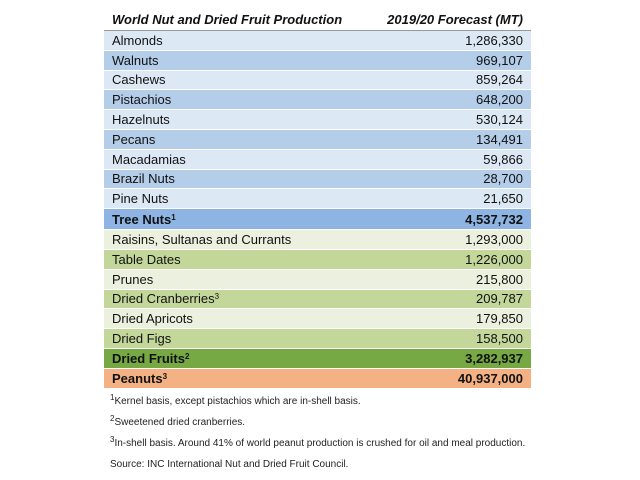  I want to click on table-row: Cashews 859,264, so click(317, 80).